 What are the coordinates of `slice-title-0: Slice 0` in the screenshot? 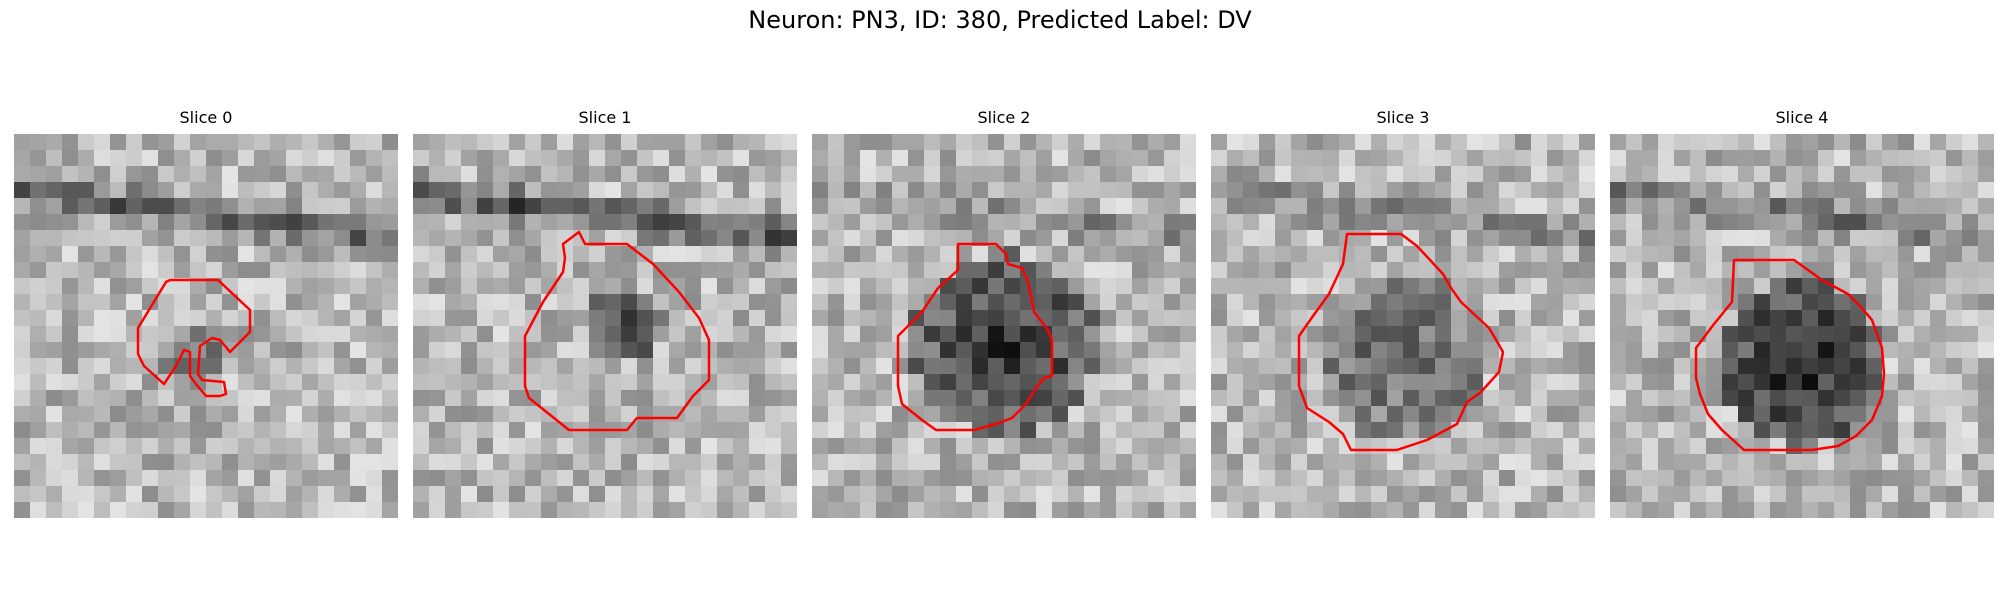 It's located at (206, 117).